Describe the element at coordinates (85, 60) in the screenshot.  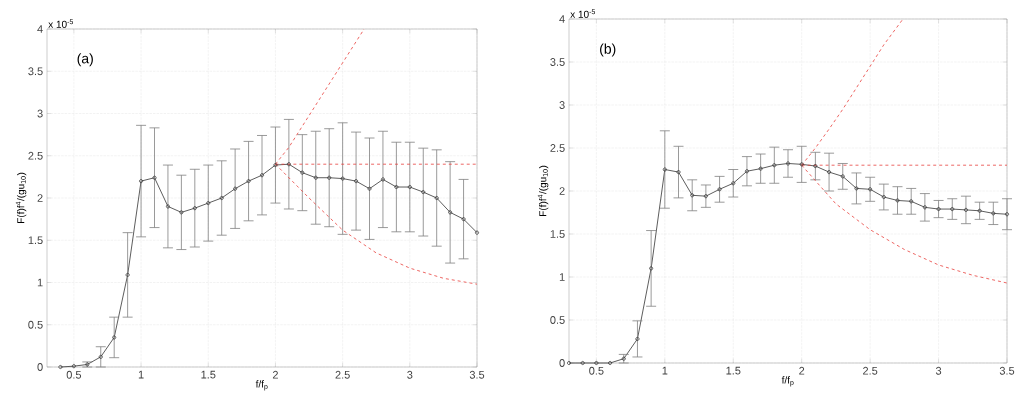
I see `annotation: (a)` at that location.